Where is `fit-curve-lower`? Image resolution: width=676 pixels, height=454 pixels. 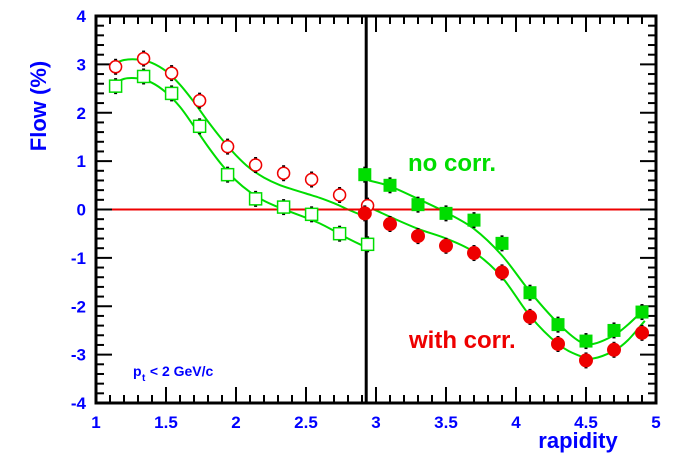
fit-curve-lower is located at coordinates (239, 163).